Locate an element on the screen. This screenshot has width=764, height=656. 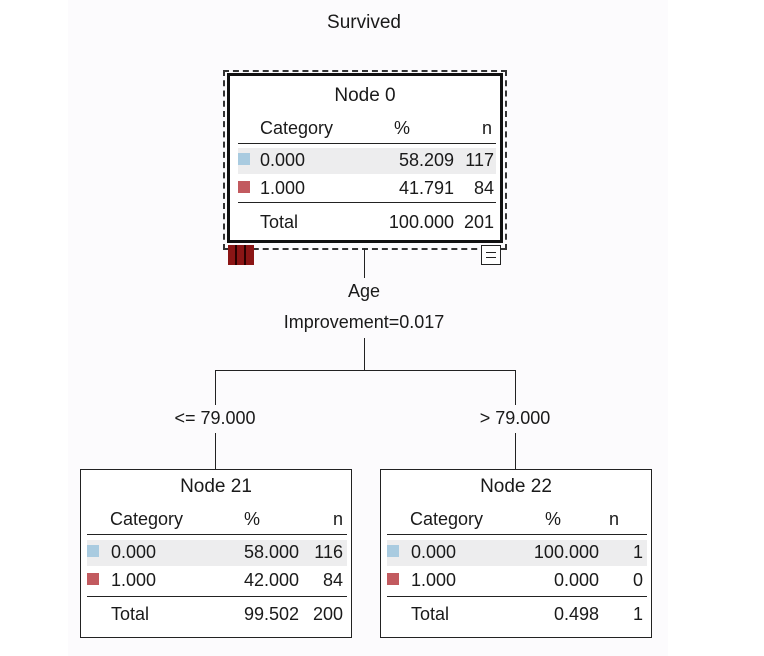
node-title: Node 22 is located at coordinates (516, 487).